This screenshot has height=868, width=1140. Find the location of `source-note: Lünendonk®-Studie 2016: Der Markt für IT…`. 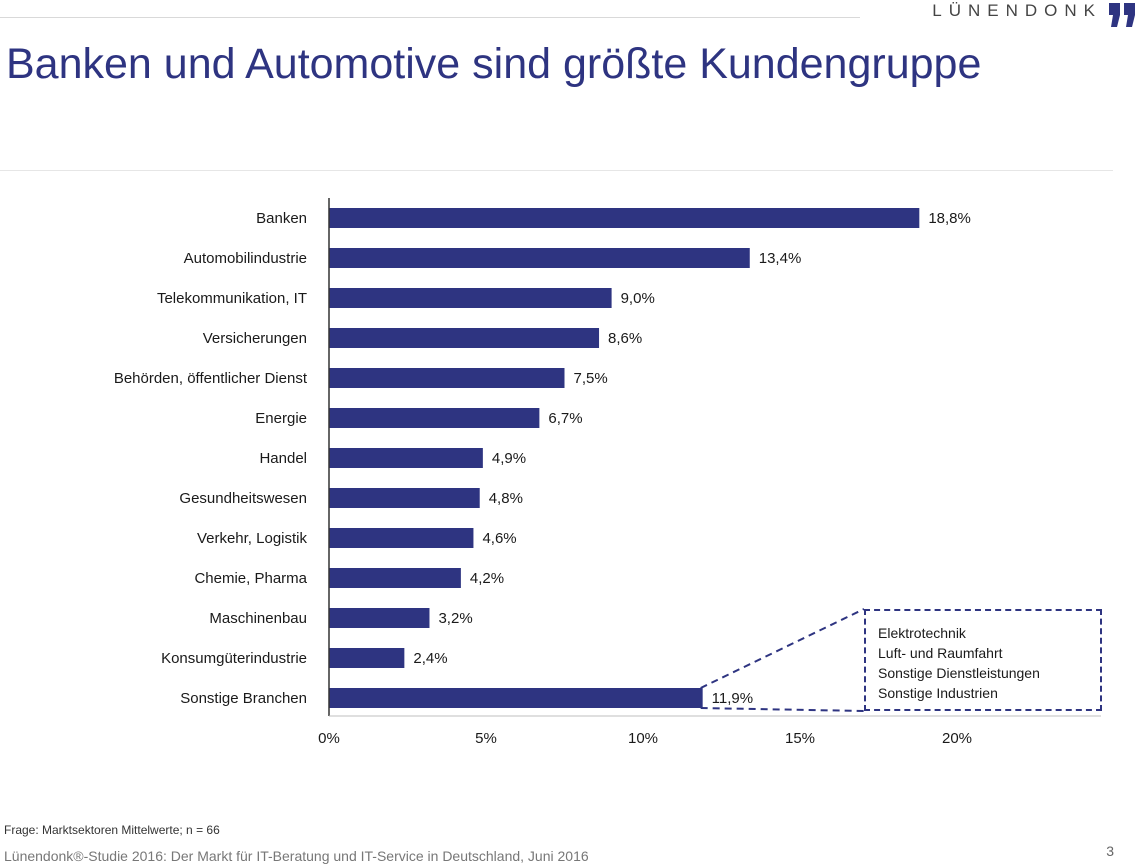

source-note: Lünendonk®-Studie 2016: Der Markt für IT… is located at coordinates (296, 856).